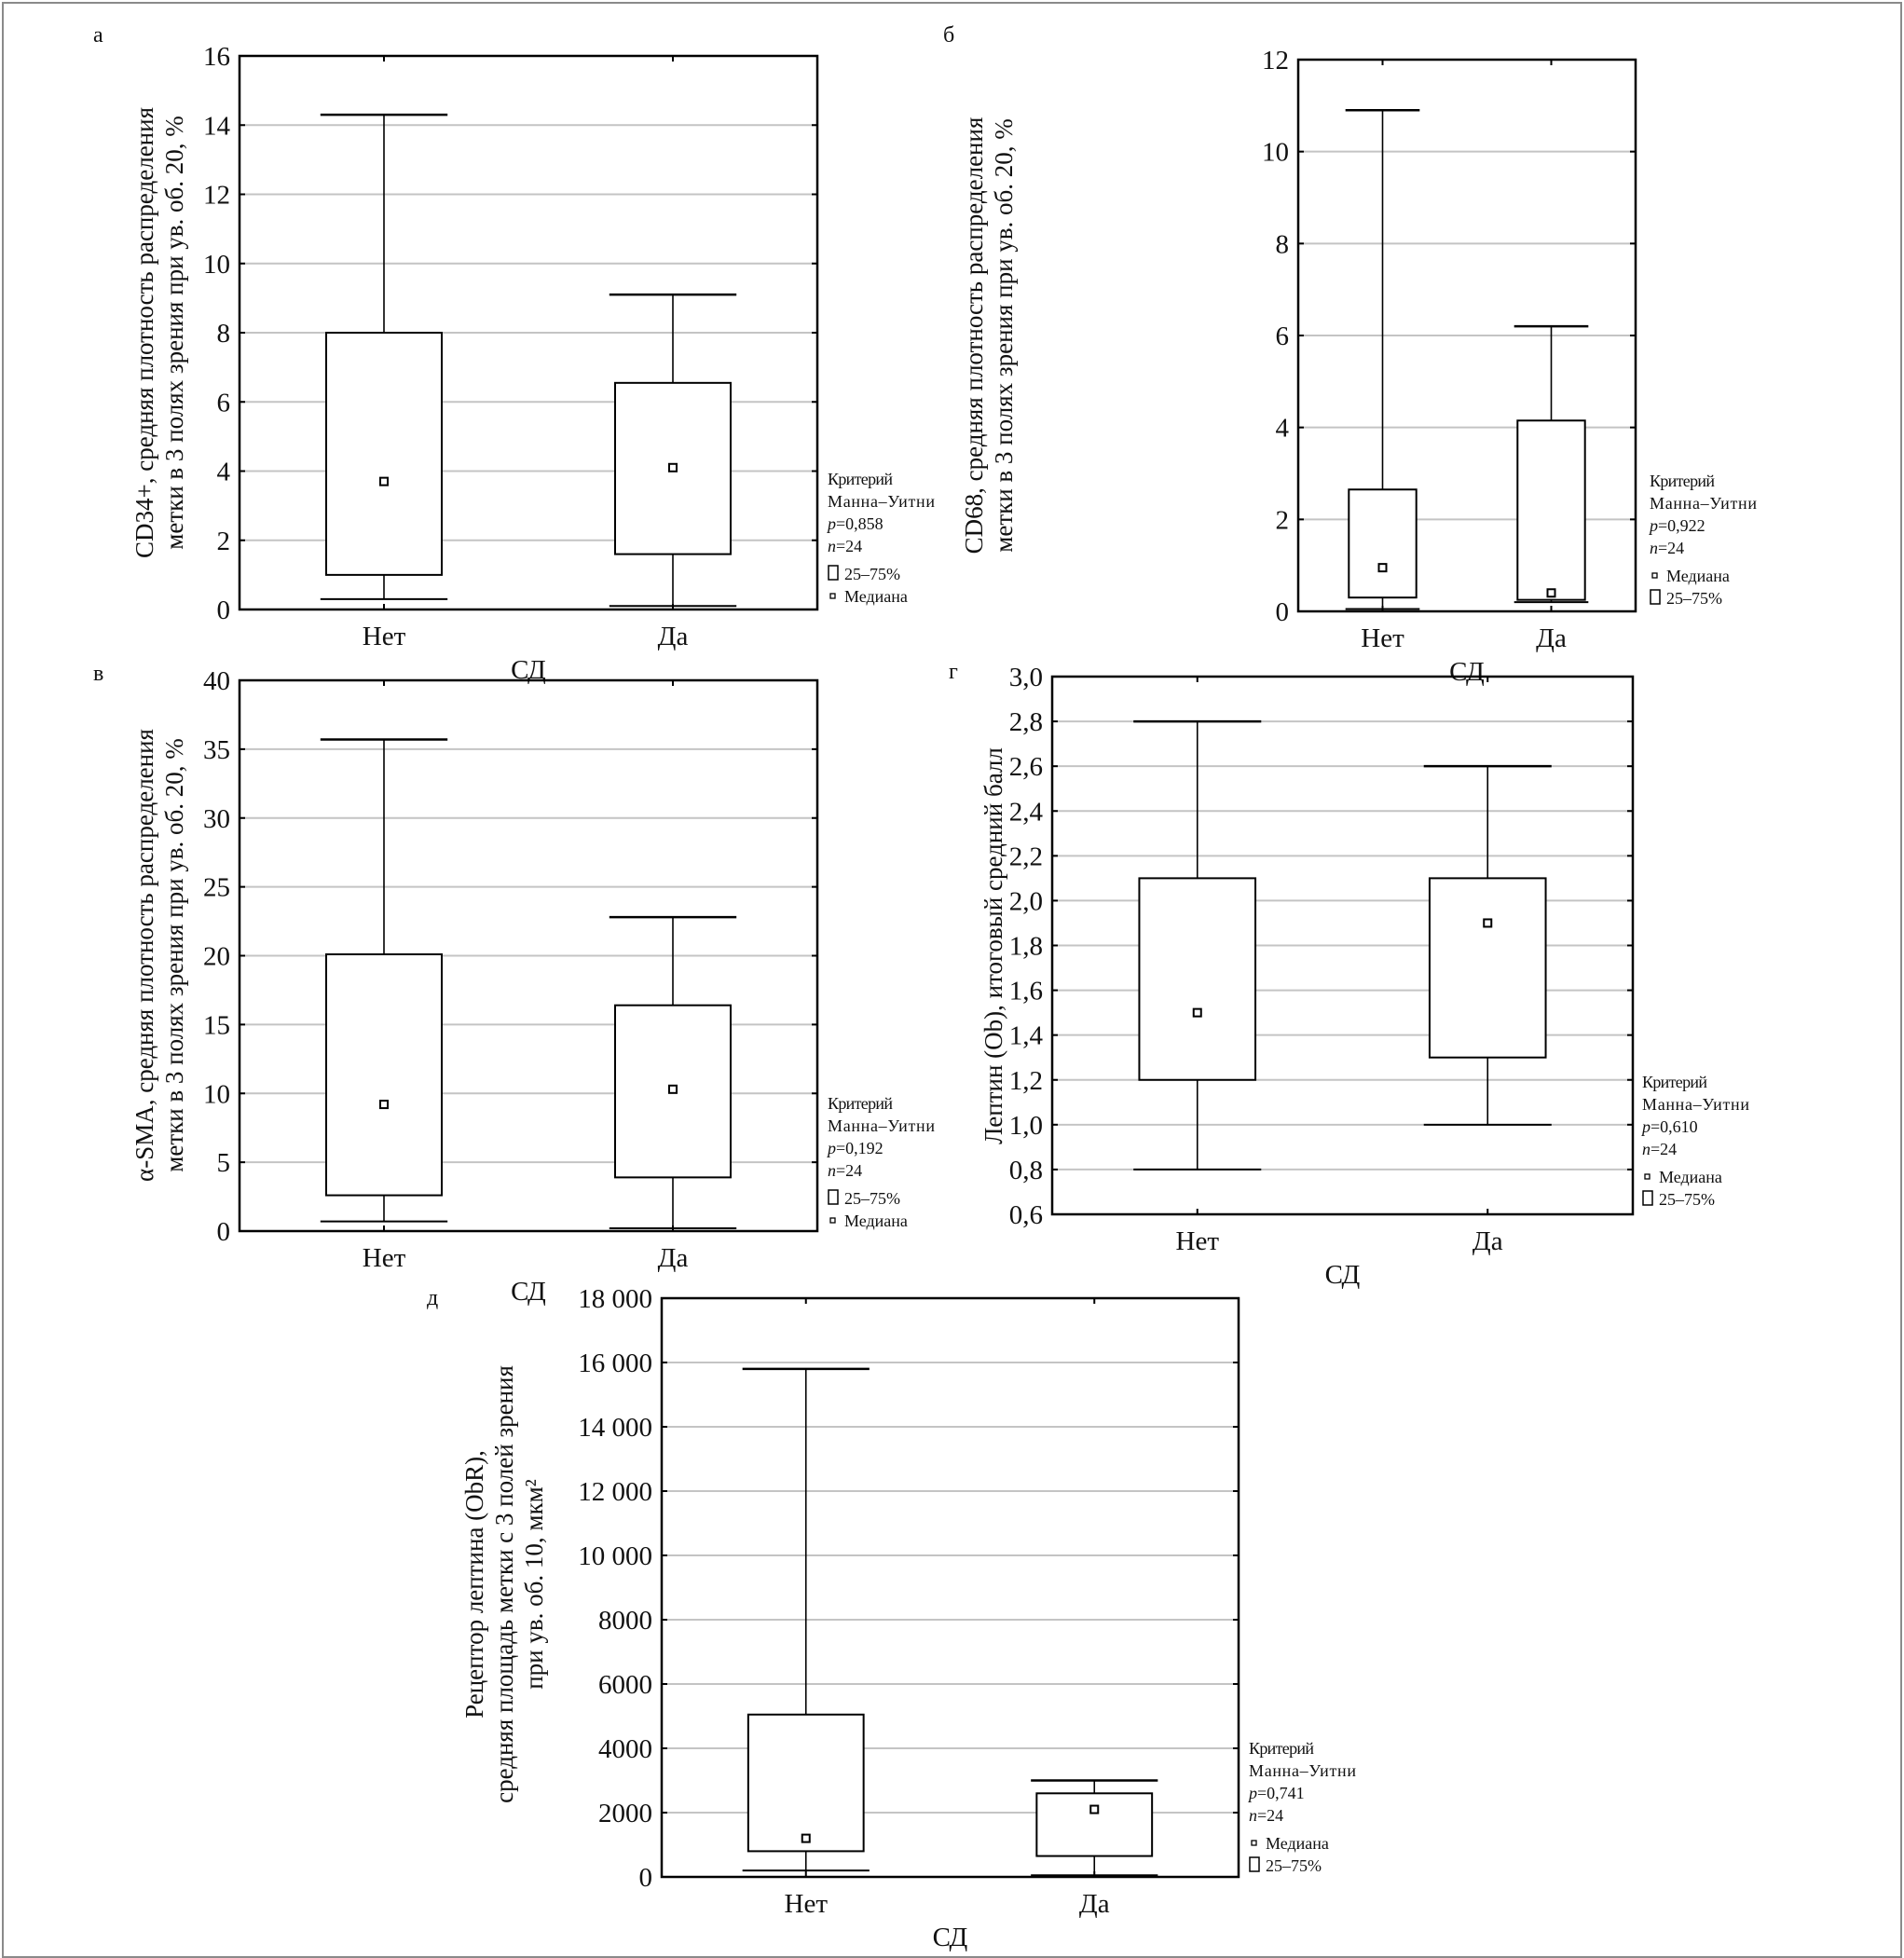 The width and height of the screenshot is (1904, 1958). Describe the element at coordinates (216, 681) in the screenshot. I see `y-tick-label: 40` at that location.